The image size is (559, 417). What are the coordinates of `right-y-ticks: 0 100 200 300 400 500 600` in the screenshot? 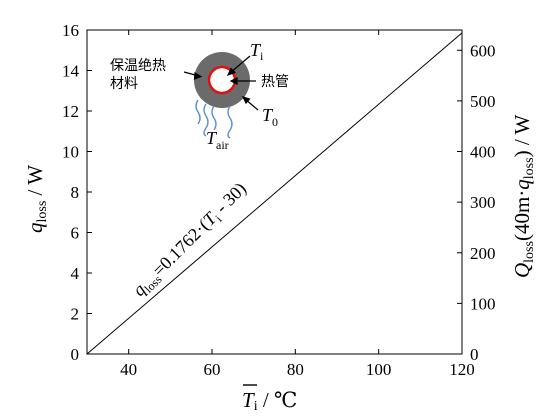 It's located at (476, 202).